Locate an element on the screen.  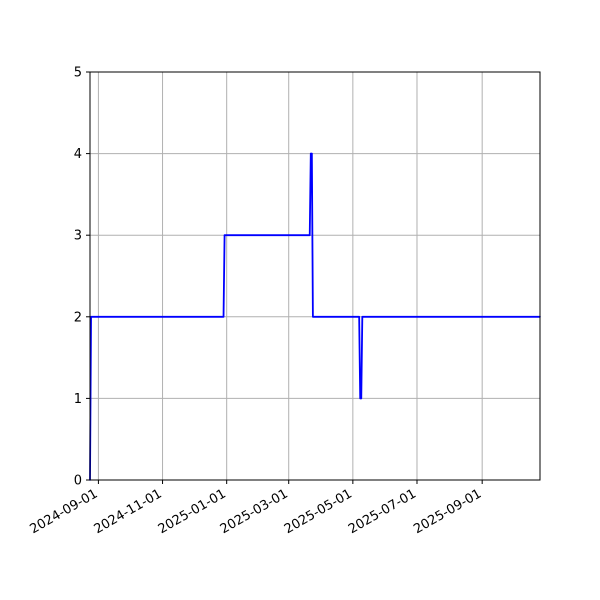
y-tick-label: 2 is located at coordinates (78, 317).